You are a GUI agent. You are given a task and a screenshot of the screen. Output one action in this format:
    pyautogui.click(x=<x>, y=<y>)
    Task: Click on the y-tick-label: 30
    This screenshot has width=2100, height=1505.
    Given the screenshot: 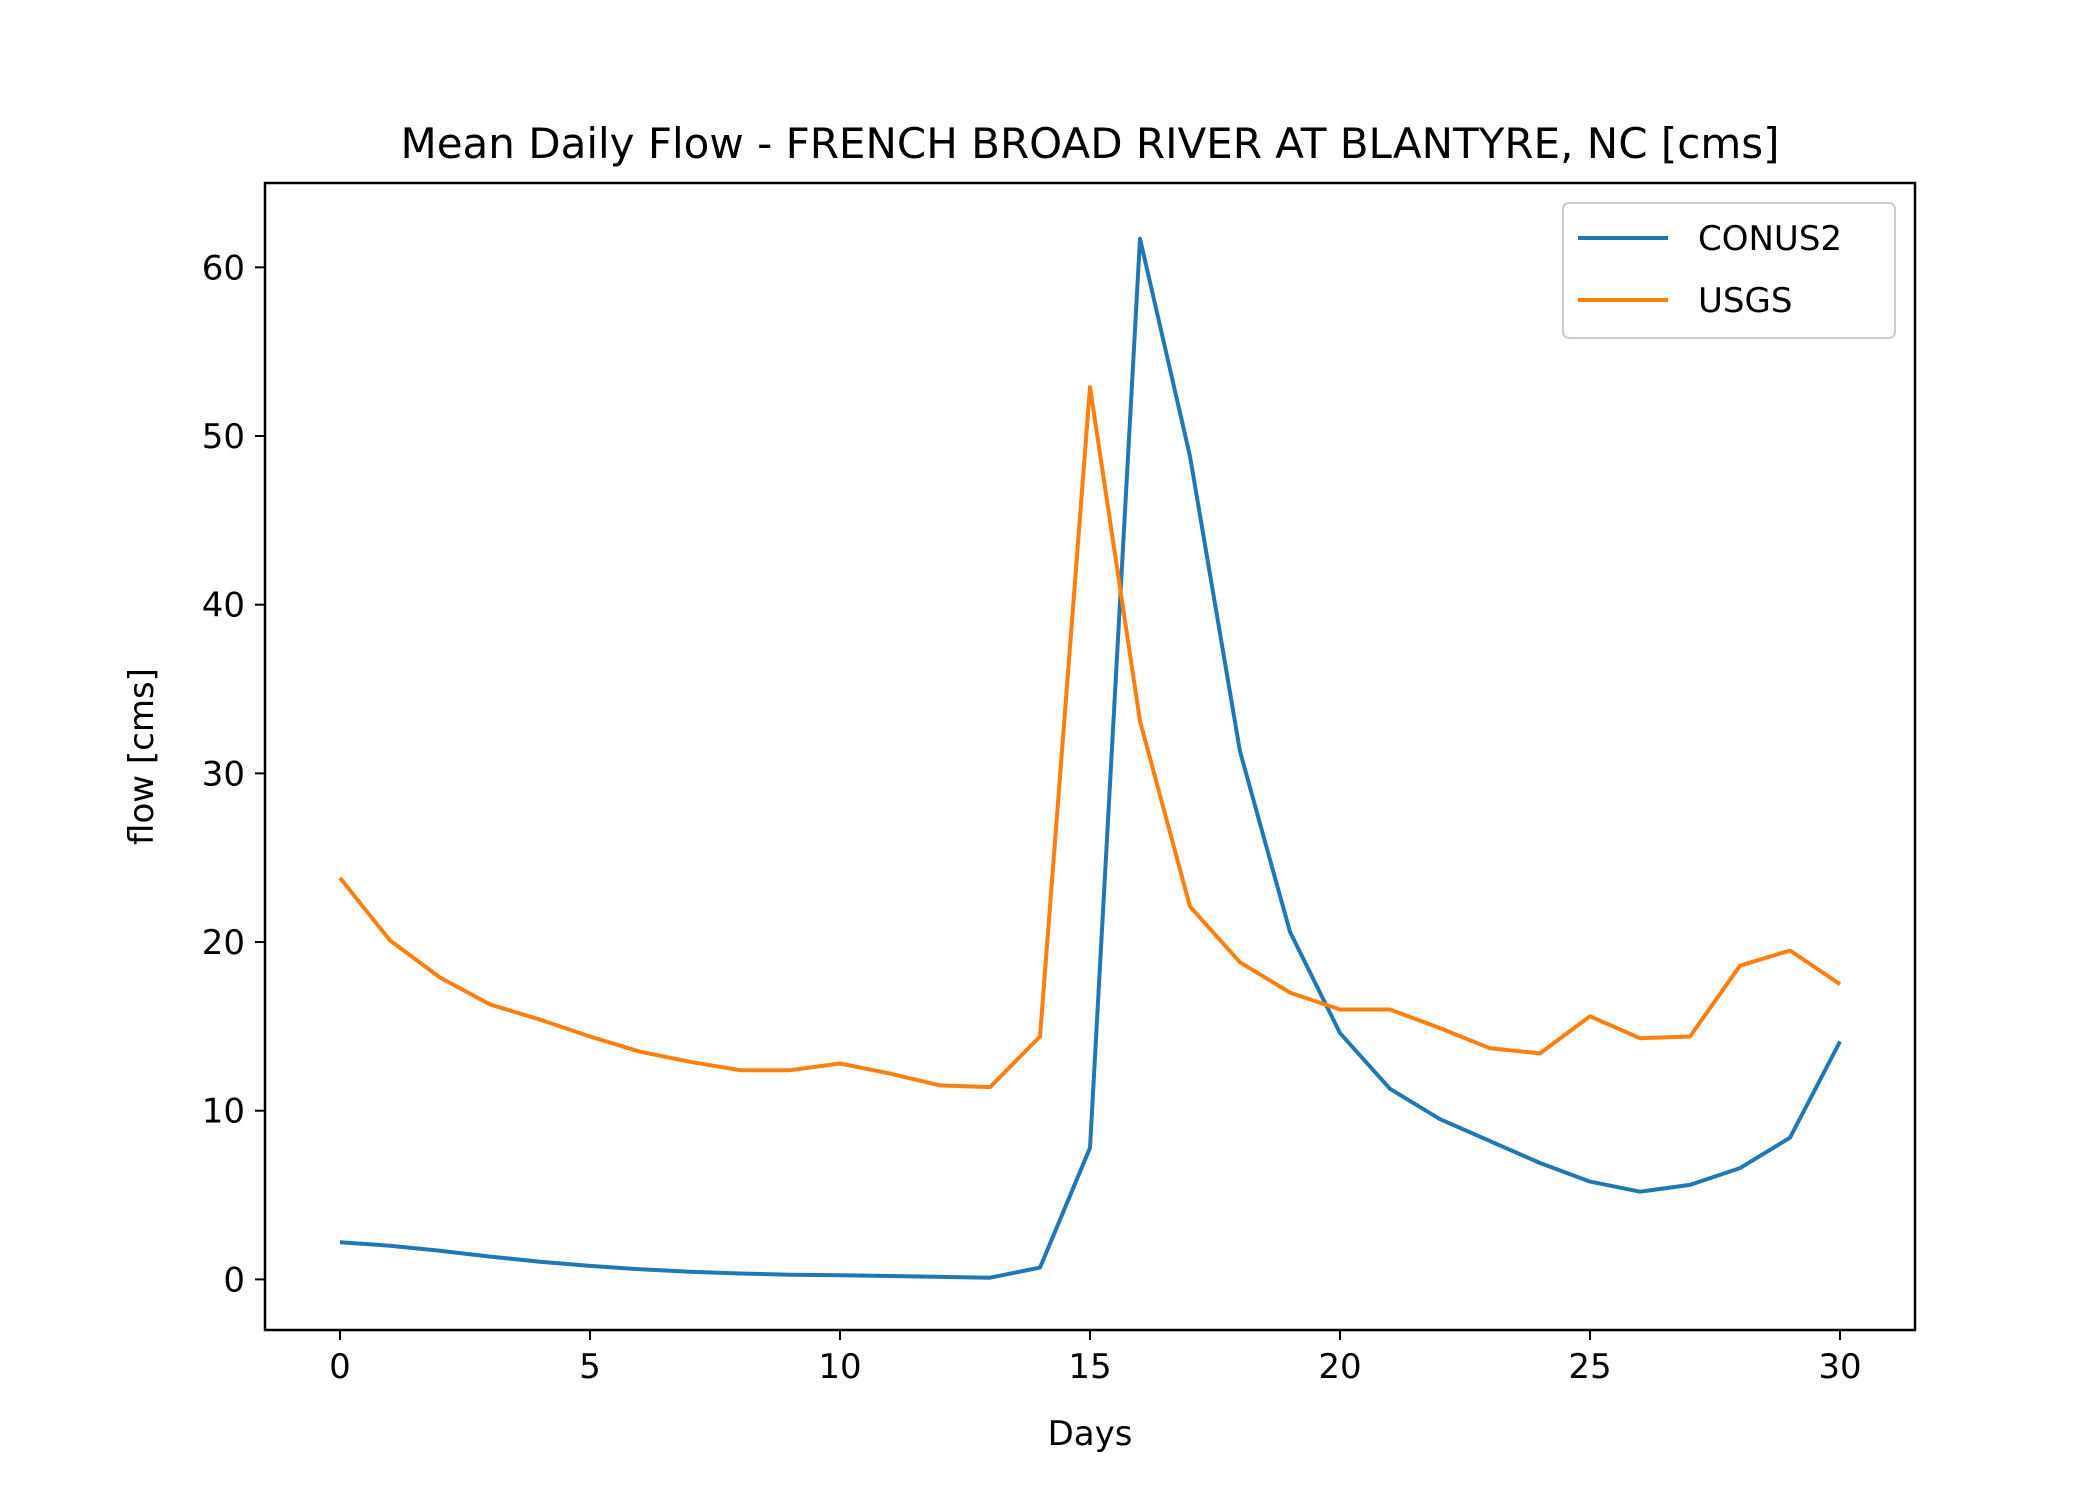 What is the action you would take?
    pyautogui.click(x=223, y=774)
    